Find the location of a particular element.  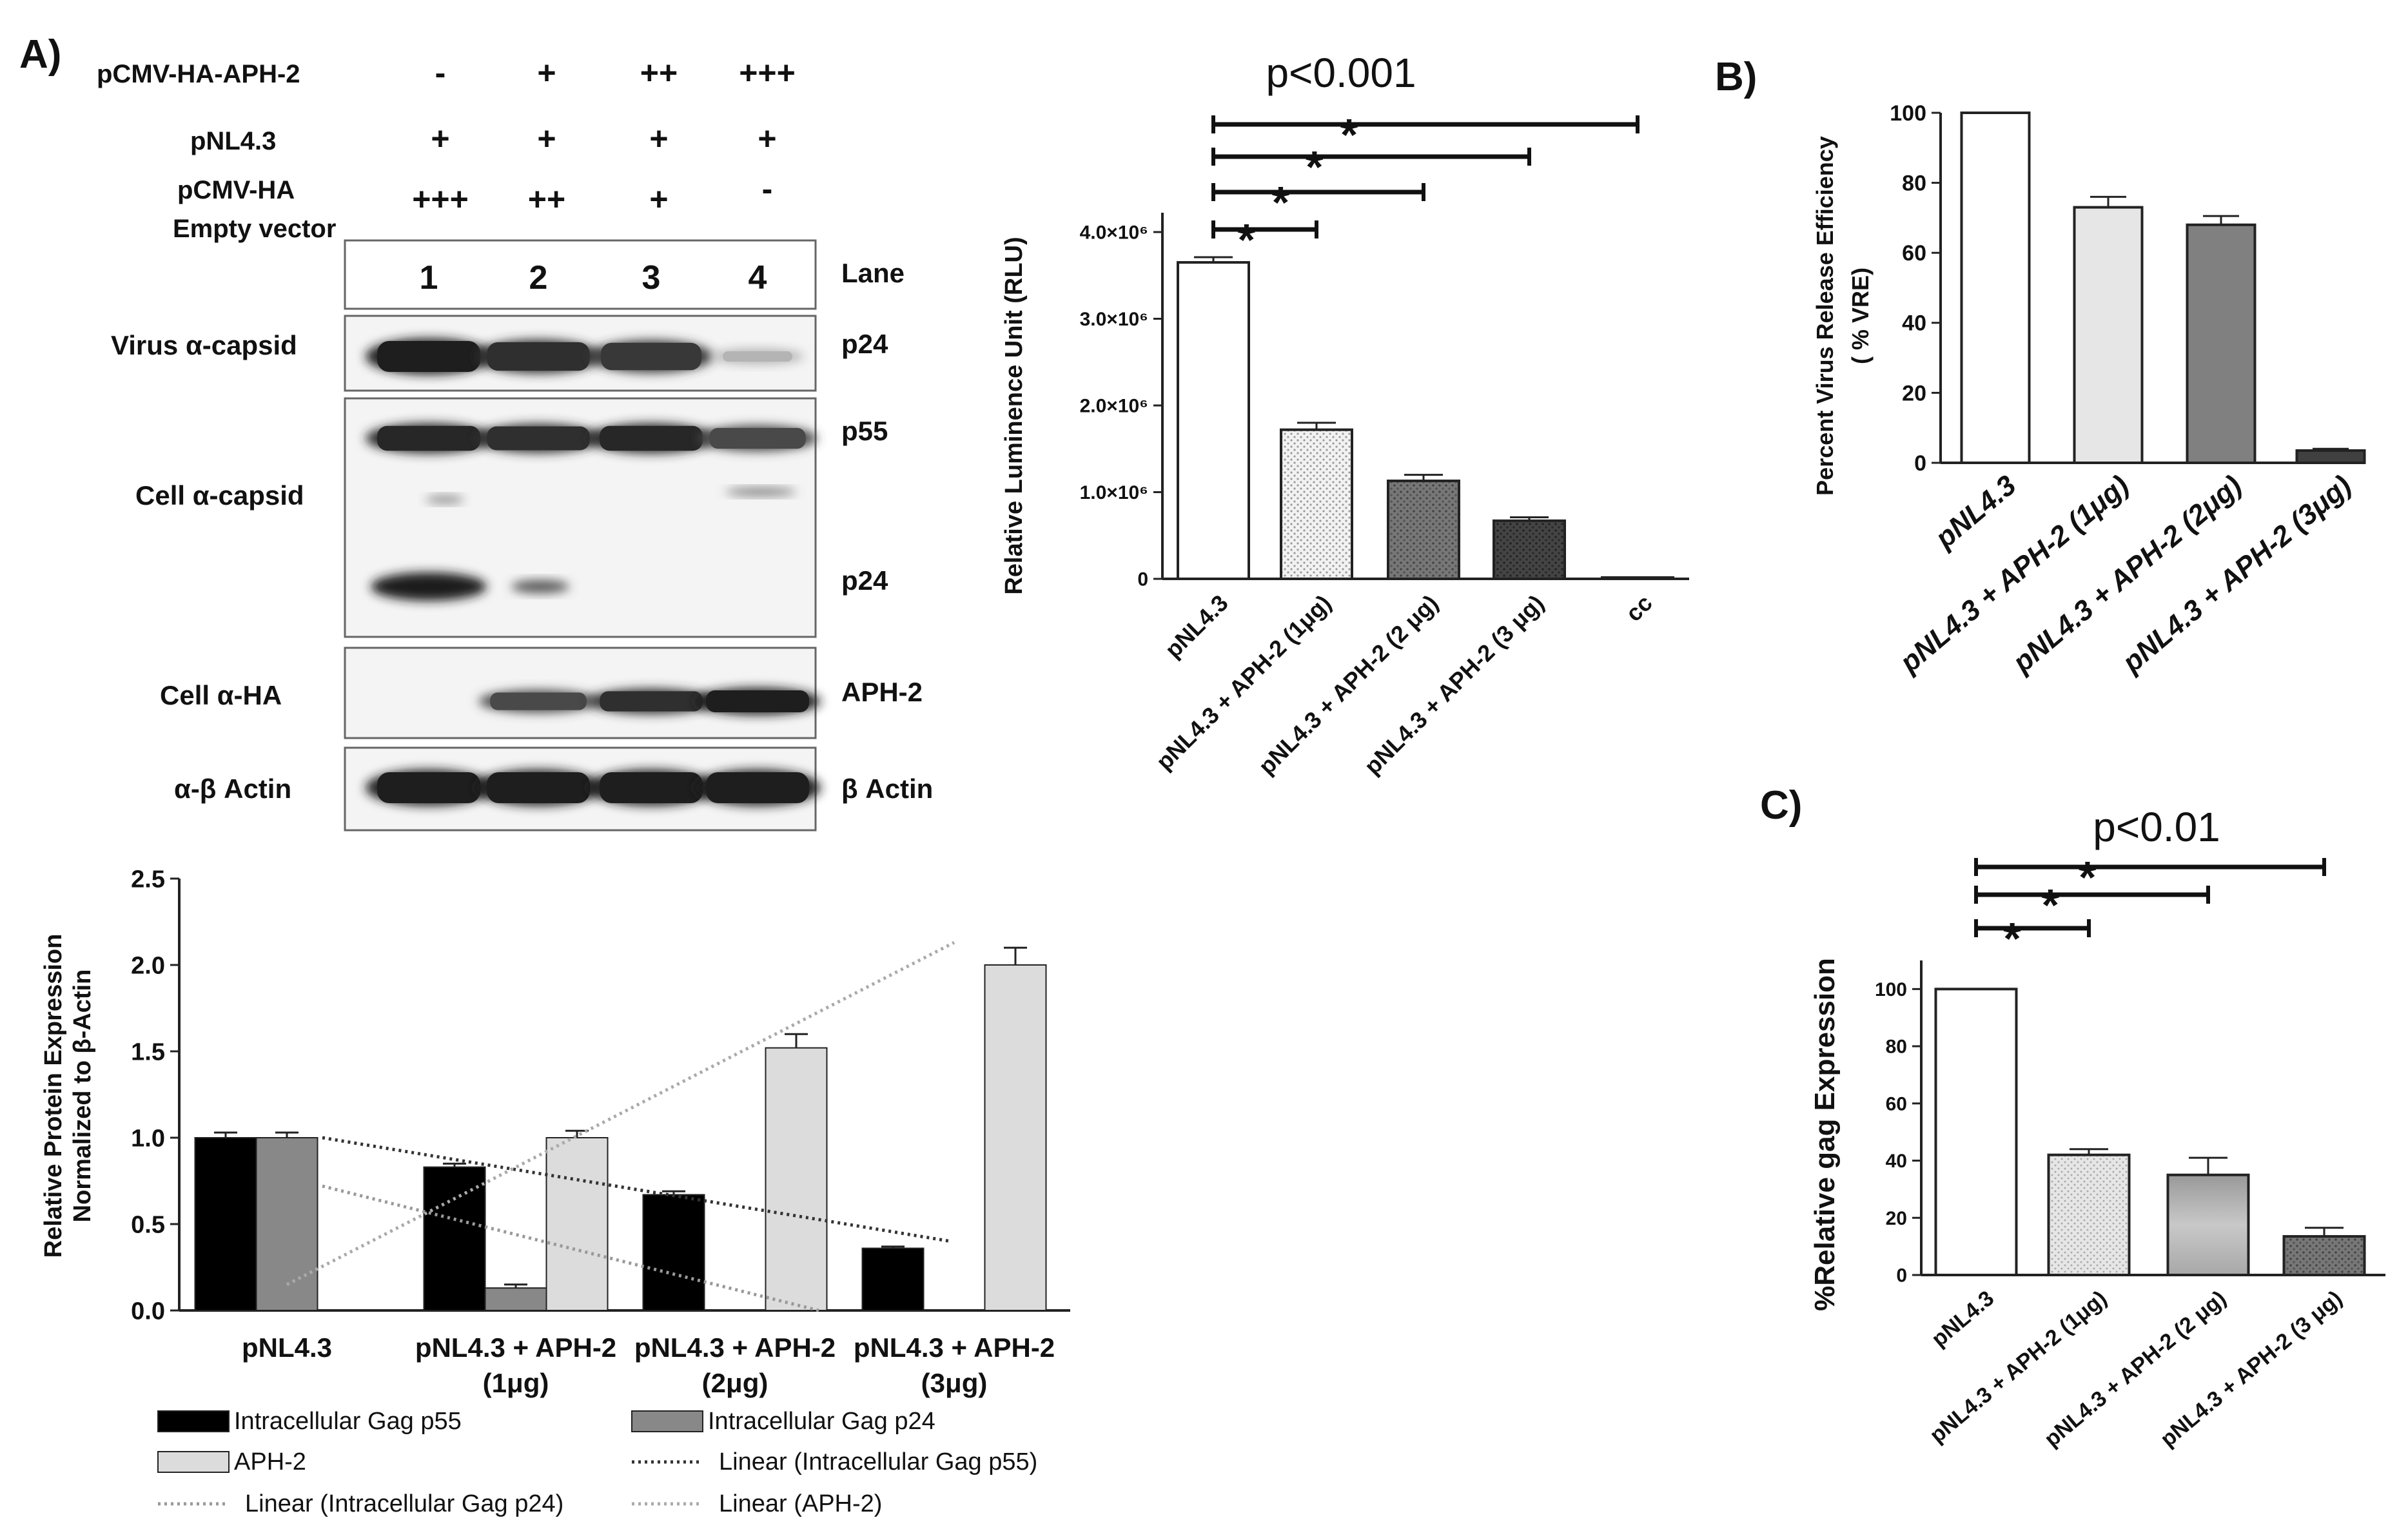

y-tick-label: 2.0 is located at coordinates (148, 965).